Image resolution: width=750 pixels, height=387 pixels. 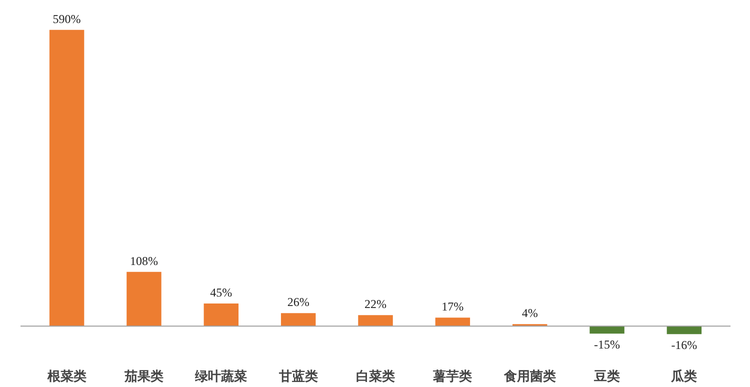 What do you see at coordinates (144, 261) in the screenshot?
I see `data-label: 108%` at bounding box center [144, 261].